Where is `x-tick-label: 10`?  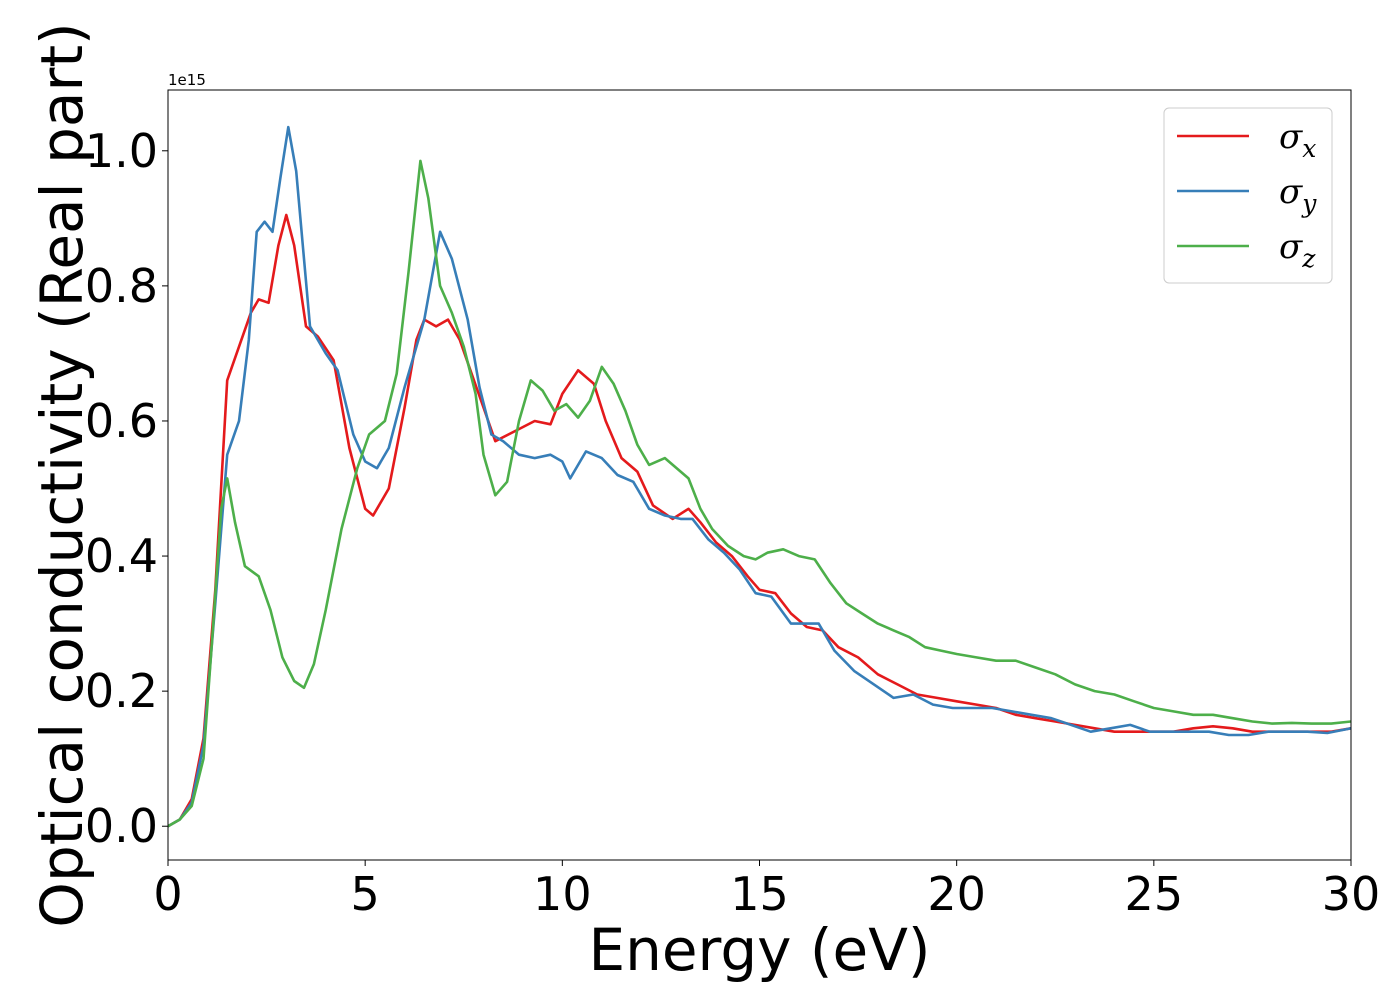
x-tick-label: 10 is located at coordinates (562, 894).